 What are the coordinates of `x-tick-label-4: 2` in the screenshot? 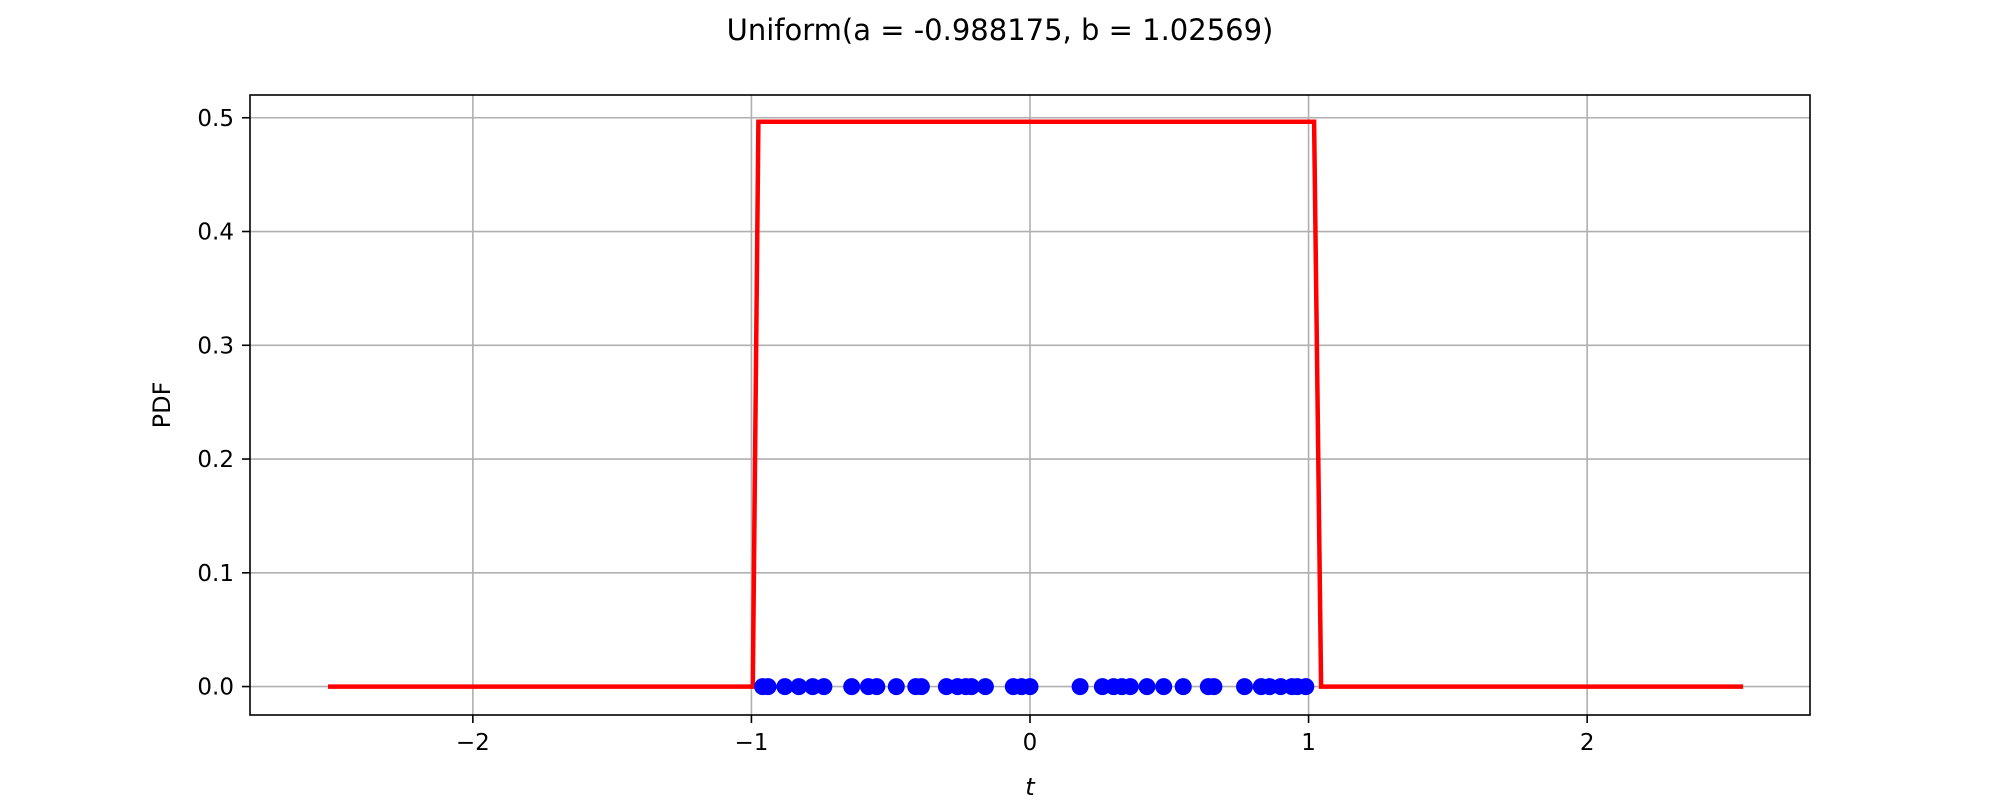 It's located at (1587, 743).